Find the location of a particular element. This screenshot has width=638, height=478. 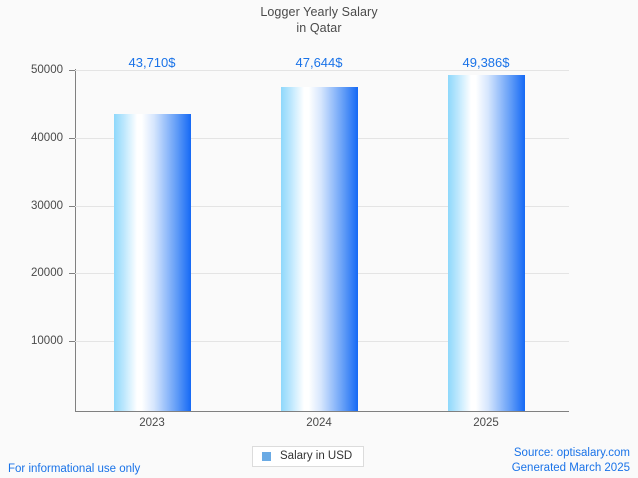

value-label-2024: 47,644$ is located at coordinates (319, 62).